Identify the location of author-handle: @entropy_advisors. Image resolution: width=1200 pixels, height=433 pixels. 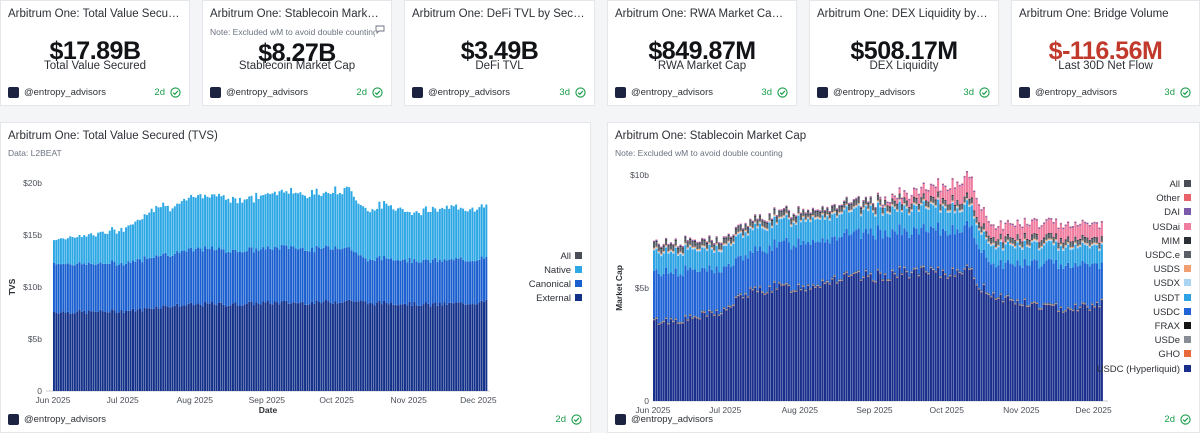
(65, 419).